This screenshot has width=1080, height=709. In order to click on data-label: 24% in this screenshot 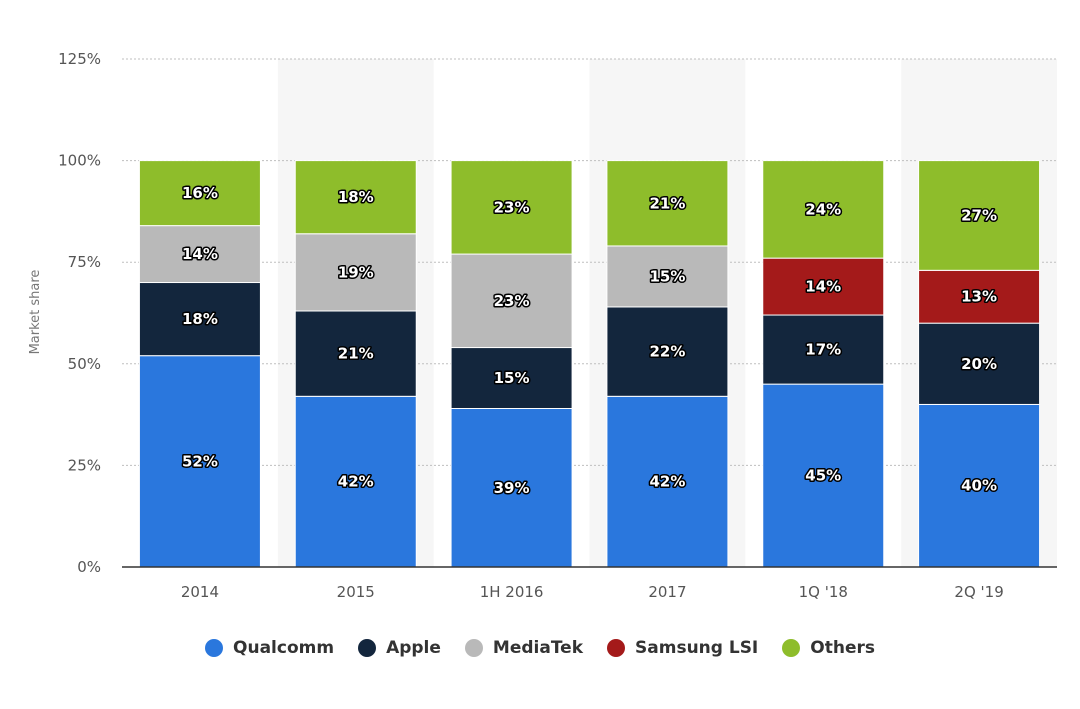, I will do `click(823, 209)`.